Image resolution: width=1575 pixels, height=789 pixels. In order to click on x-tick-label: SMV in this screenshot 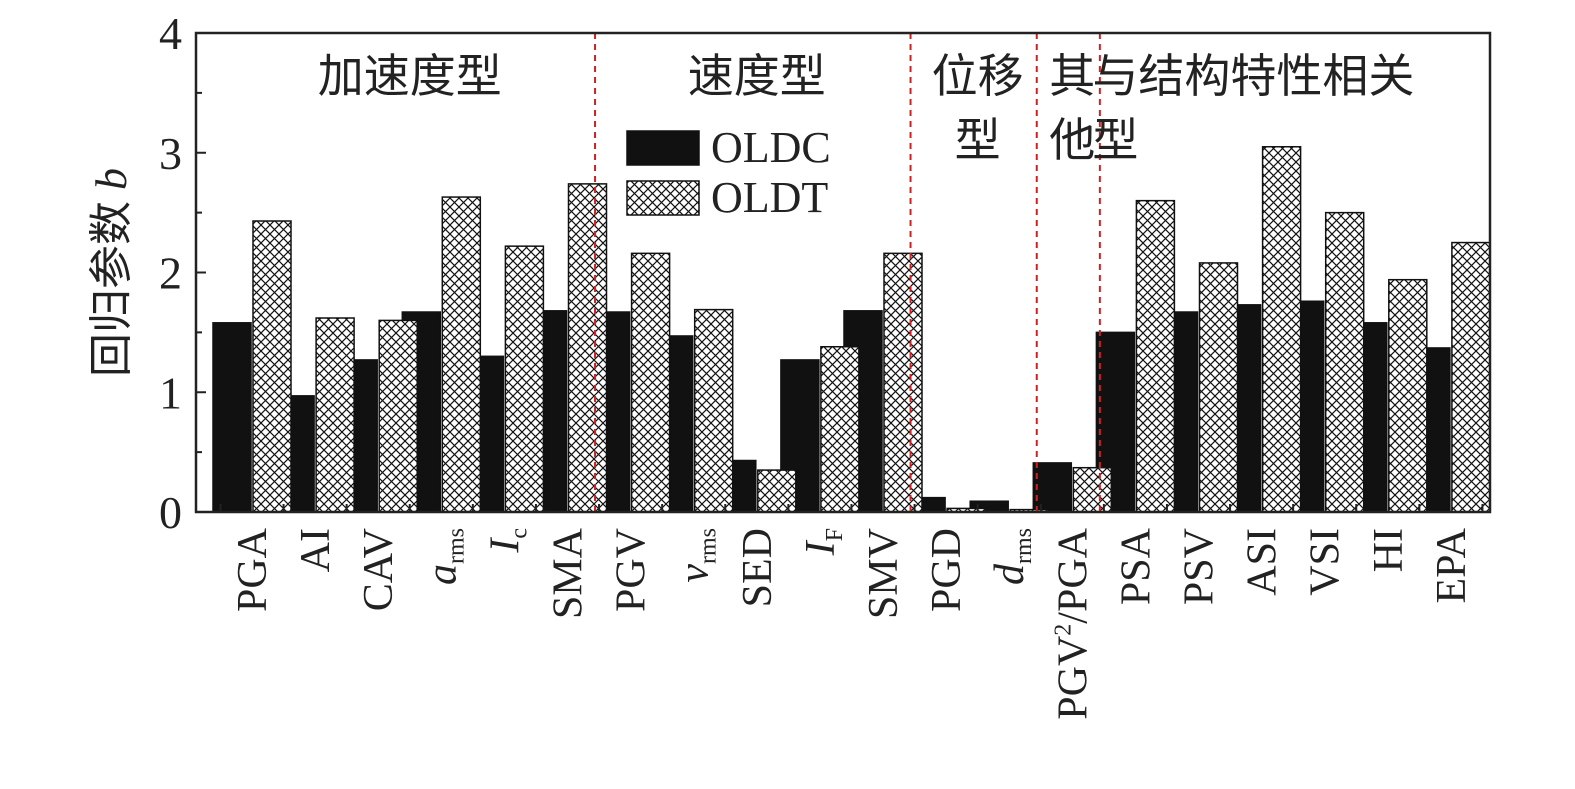, I will do `click(884, 573)`.